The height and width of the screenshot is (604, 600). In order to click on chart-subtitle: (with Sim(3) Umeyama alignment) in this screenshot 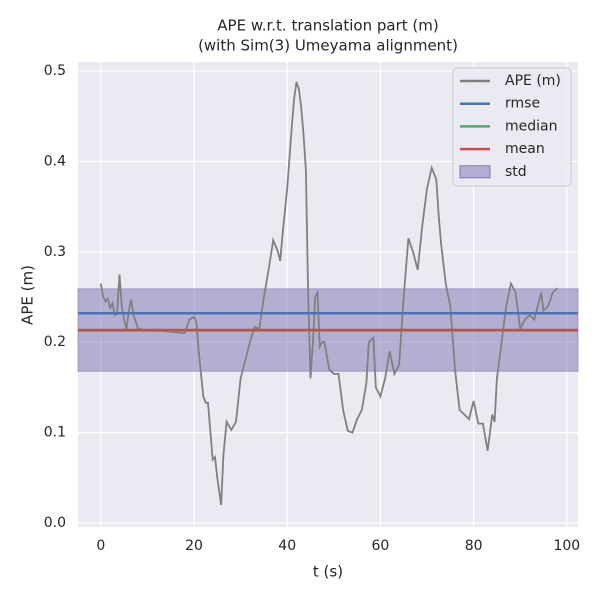, I will do `click(328, 46)`.